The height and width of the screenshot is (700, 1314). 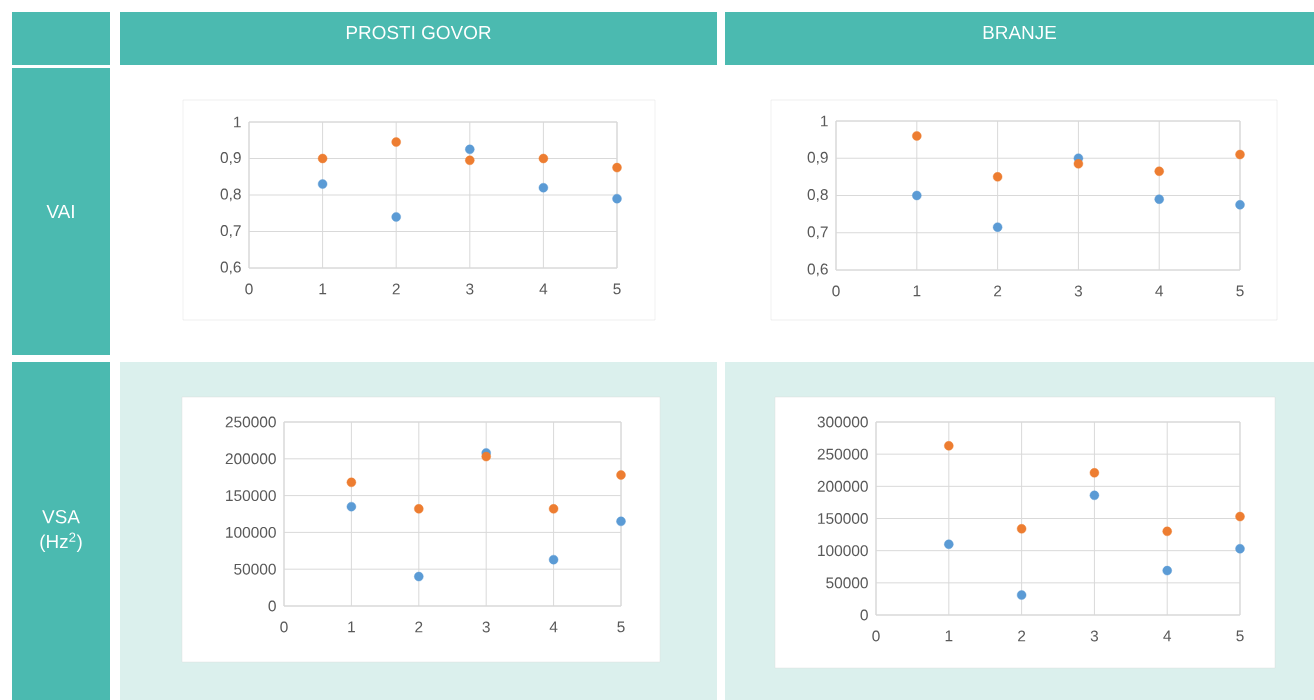 What do you see at coordinates (60, 211) in the screenshot?
I see `y-axis-title: VAI` at bounding box center [60, 211].